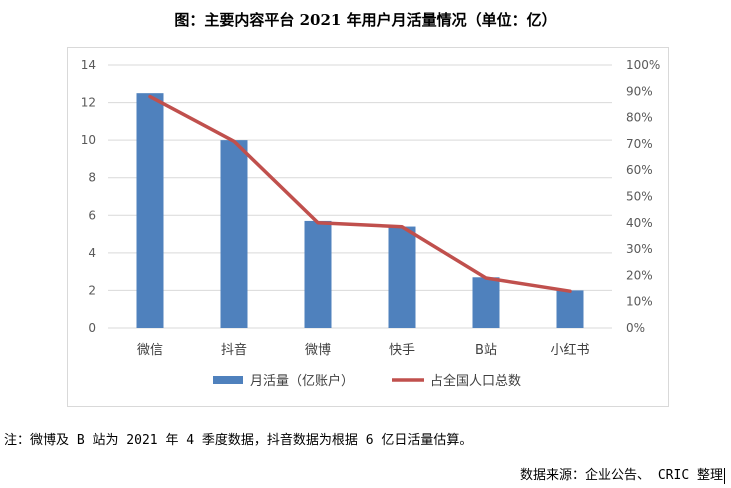  What do you see at coordinates (92, 253) in the screenshot?
I see `y-left-tick-label: 4` at bounding box center [92, 253].